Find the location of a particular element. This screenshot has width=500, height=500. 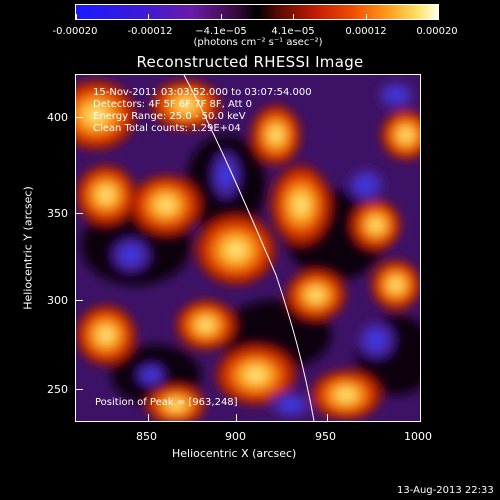

info-energy-range: Energy Range: 25.0 - 50.0 keV is located at coordinates (169, 116).